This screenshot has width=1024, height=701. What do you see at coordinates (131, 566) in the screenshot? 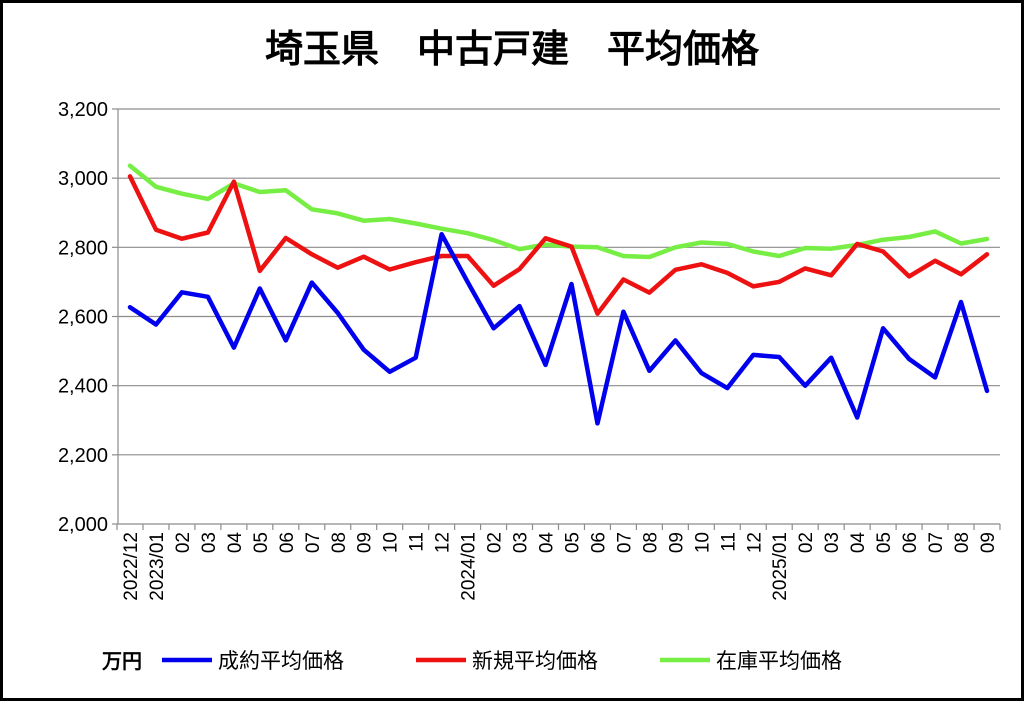
I see `x-tick-label: 2022/12` at bounding box center [131, 566].